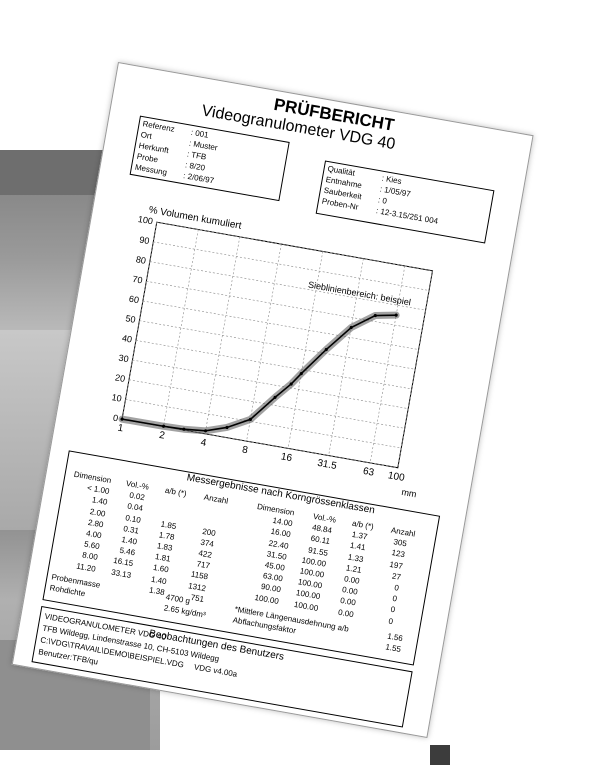 This screenshot has height=771, width=606. Describe the element at coordinates (204, 443) in the screenshot. I see `x-tick-label: 4` at that location.